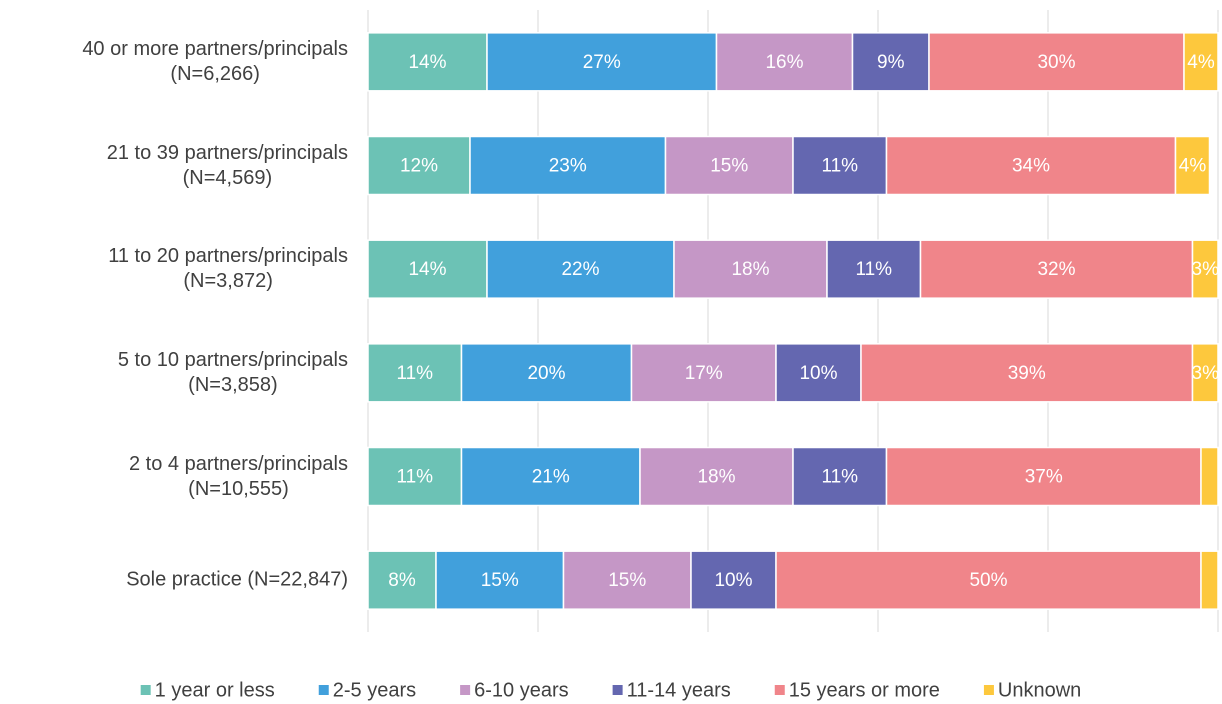 The image size is (1222, 704). Describe the element at coordinates (402, 580) in the screenshot. I see `data-label: 8%` at that location.